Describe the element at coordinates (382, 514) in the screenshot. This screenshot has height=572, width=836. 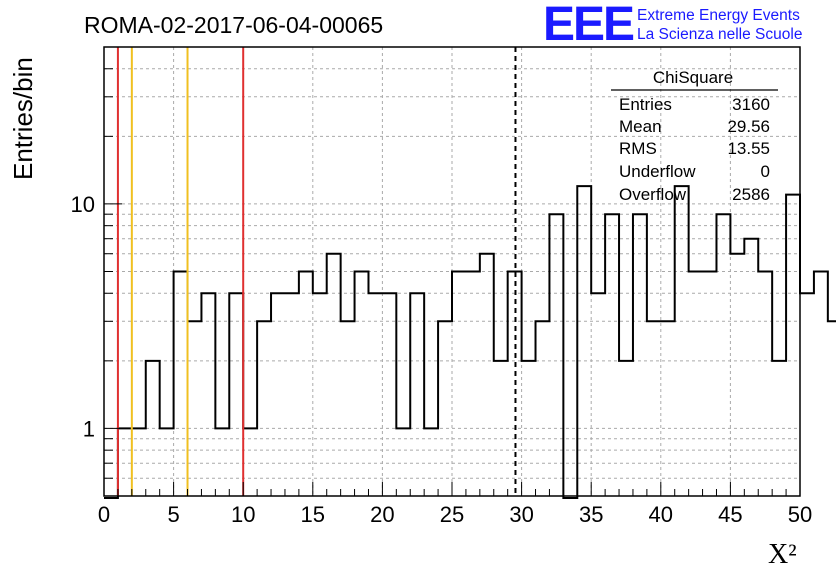
I see `x-tick-label: 20` at that location.